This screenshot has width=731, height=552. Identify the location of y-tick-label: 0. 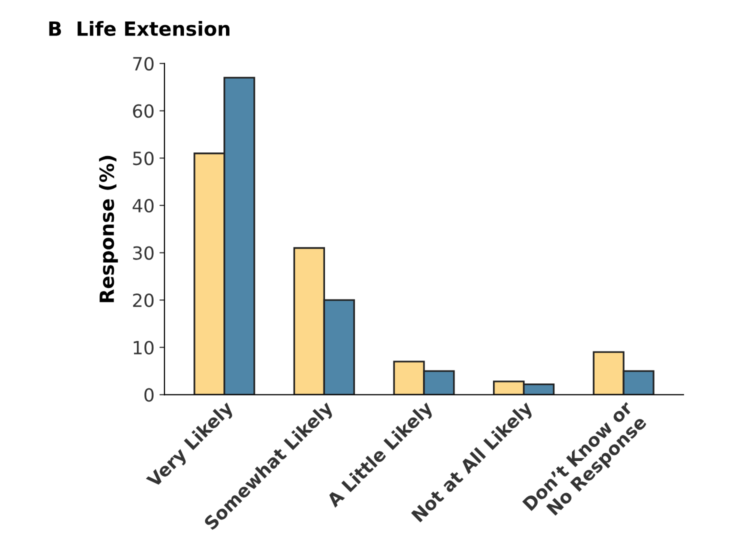
(149, 395).